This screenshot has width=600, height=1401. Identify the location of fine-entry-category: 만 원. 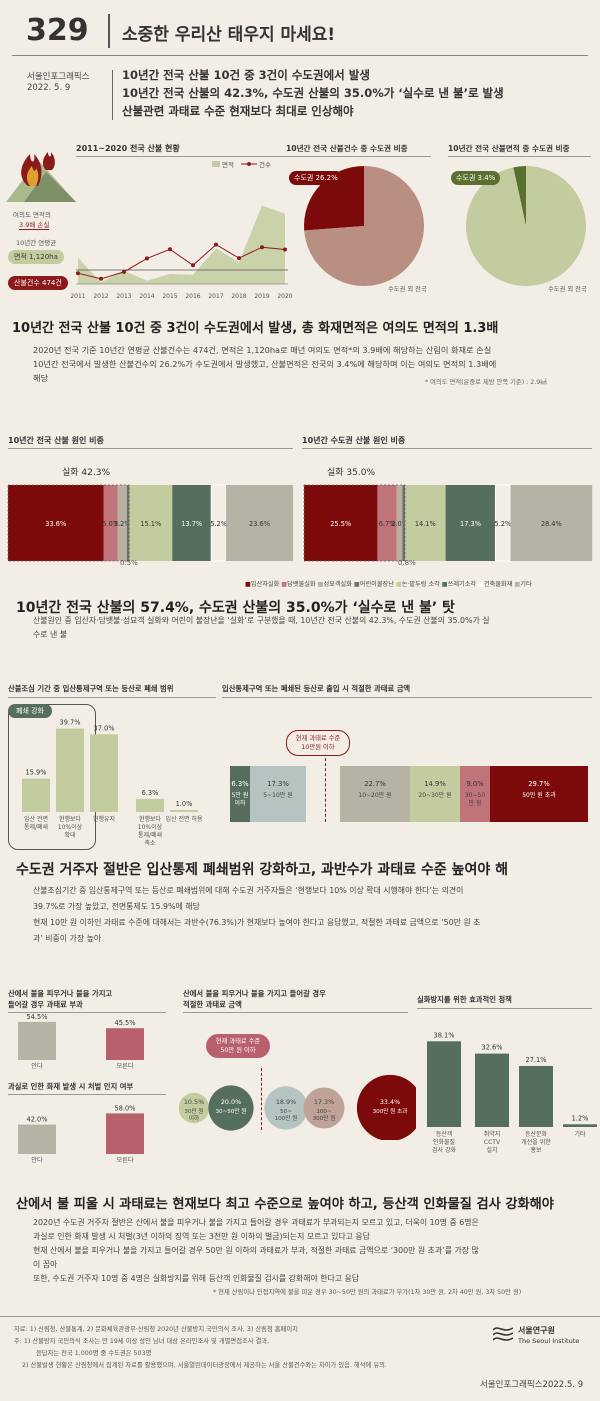
(475, 803).